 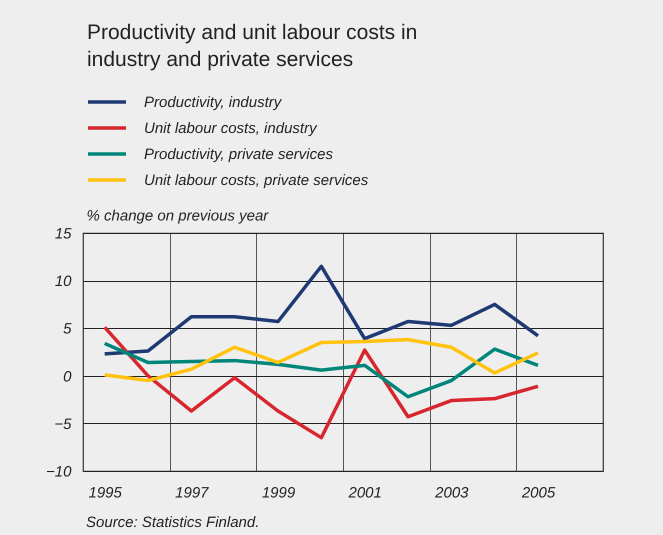 I want to click on legend-label: Productivity, industry, so click(x=213, y=102).